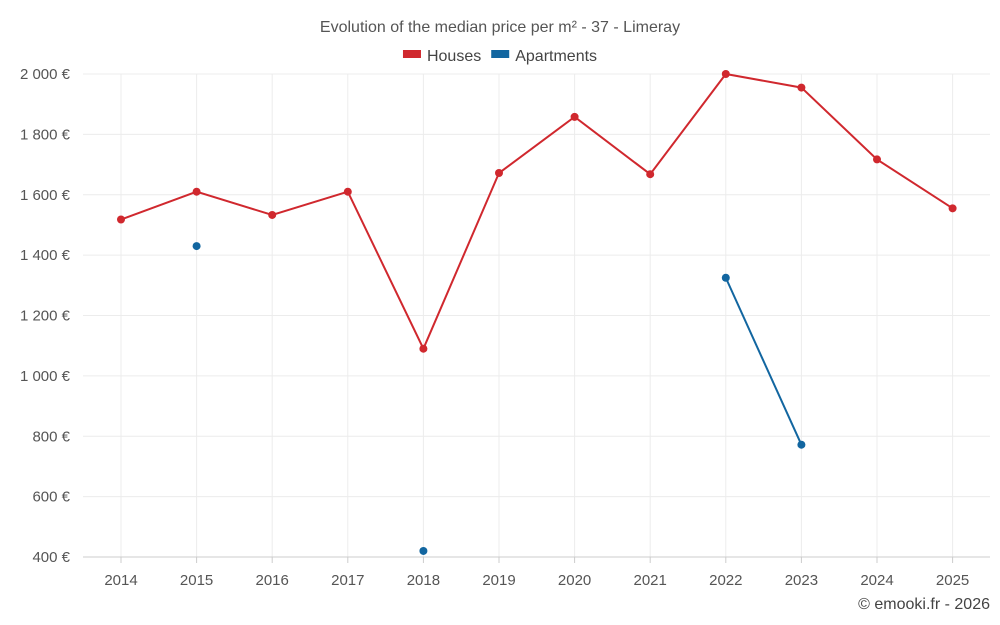  Describe the element at coordinates (924, 604) in the screenshot. I see `credit-text: © emooki.fr - 2026` at that location.